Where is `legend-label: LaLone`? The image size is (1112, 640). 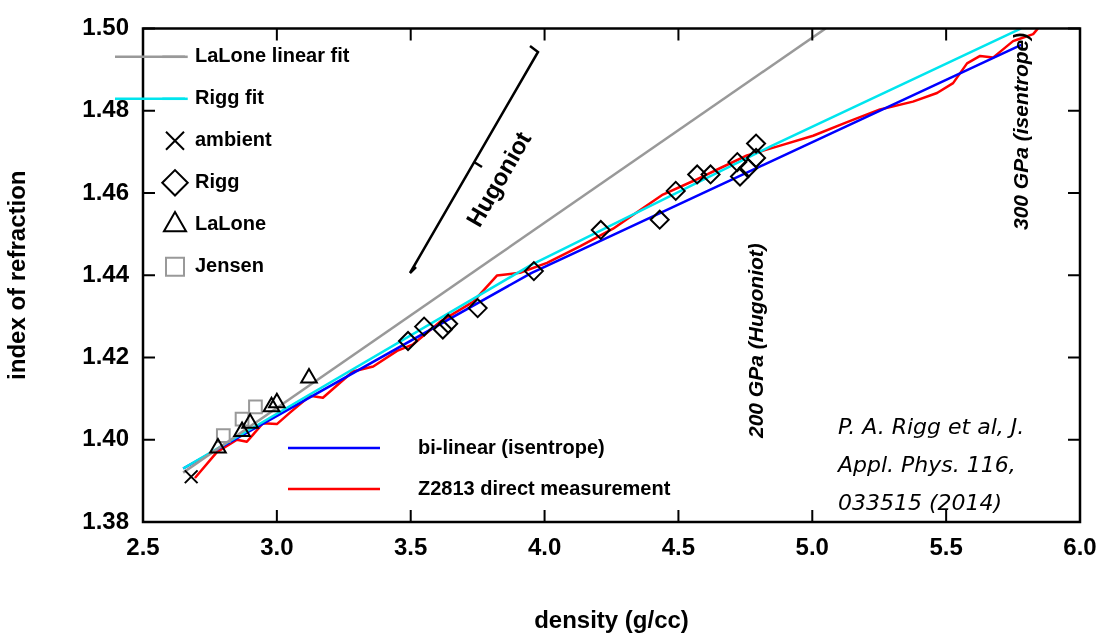
legend-label: LaLone is located at coordinates (231, 223).